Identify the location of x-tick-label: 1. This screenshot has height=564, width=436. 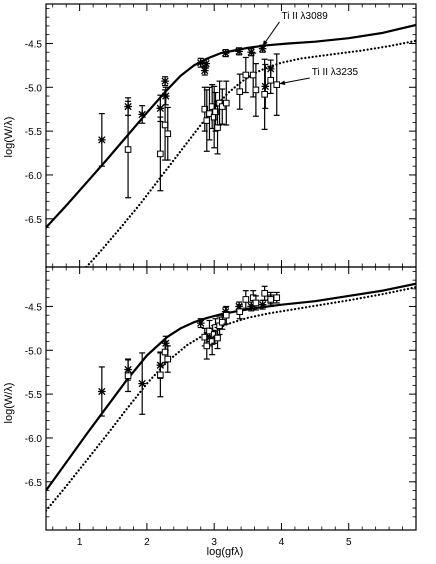
(80, 542).